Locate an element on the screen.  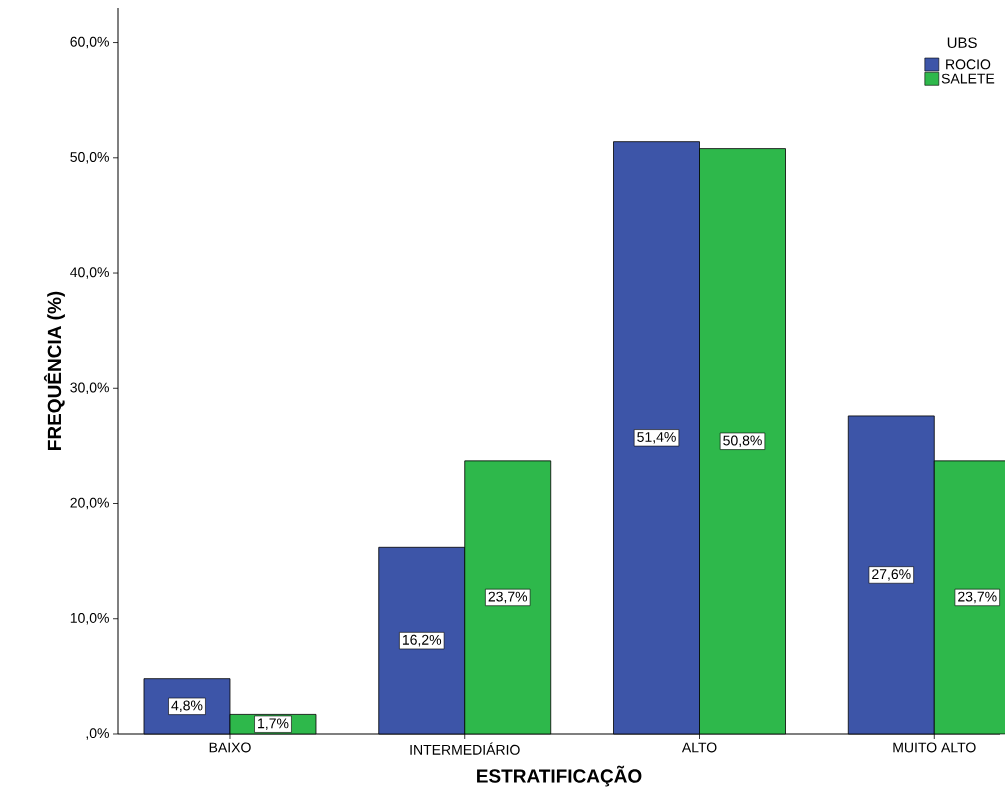
data-label: 1,7% is located at coordinates (273, 724).